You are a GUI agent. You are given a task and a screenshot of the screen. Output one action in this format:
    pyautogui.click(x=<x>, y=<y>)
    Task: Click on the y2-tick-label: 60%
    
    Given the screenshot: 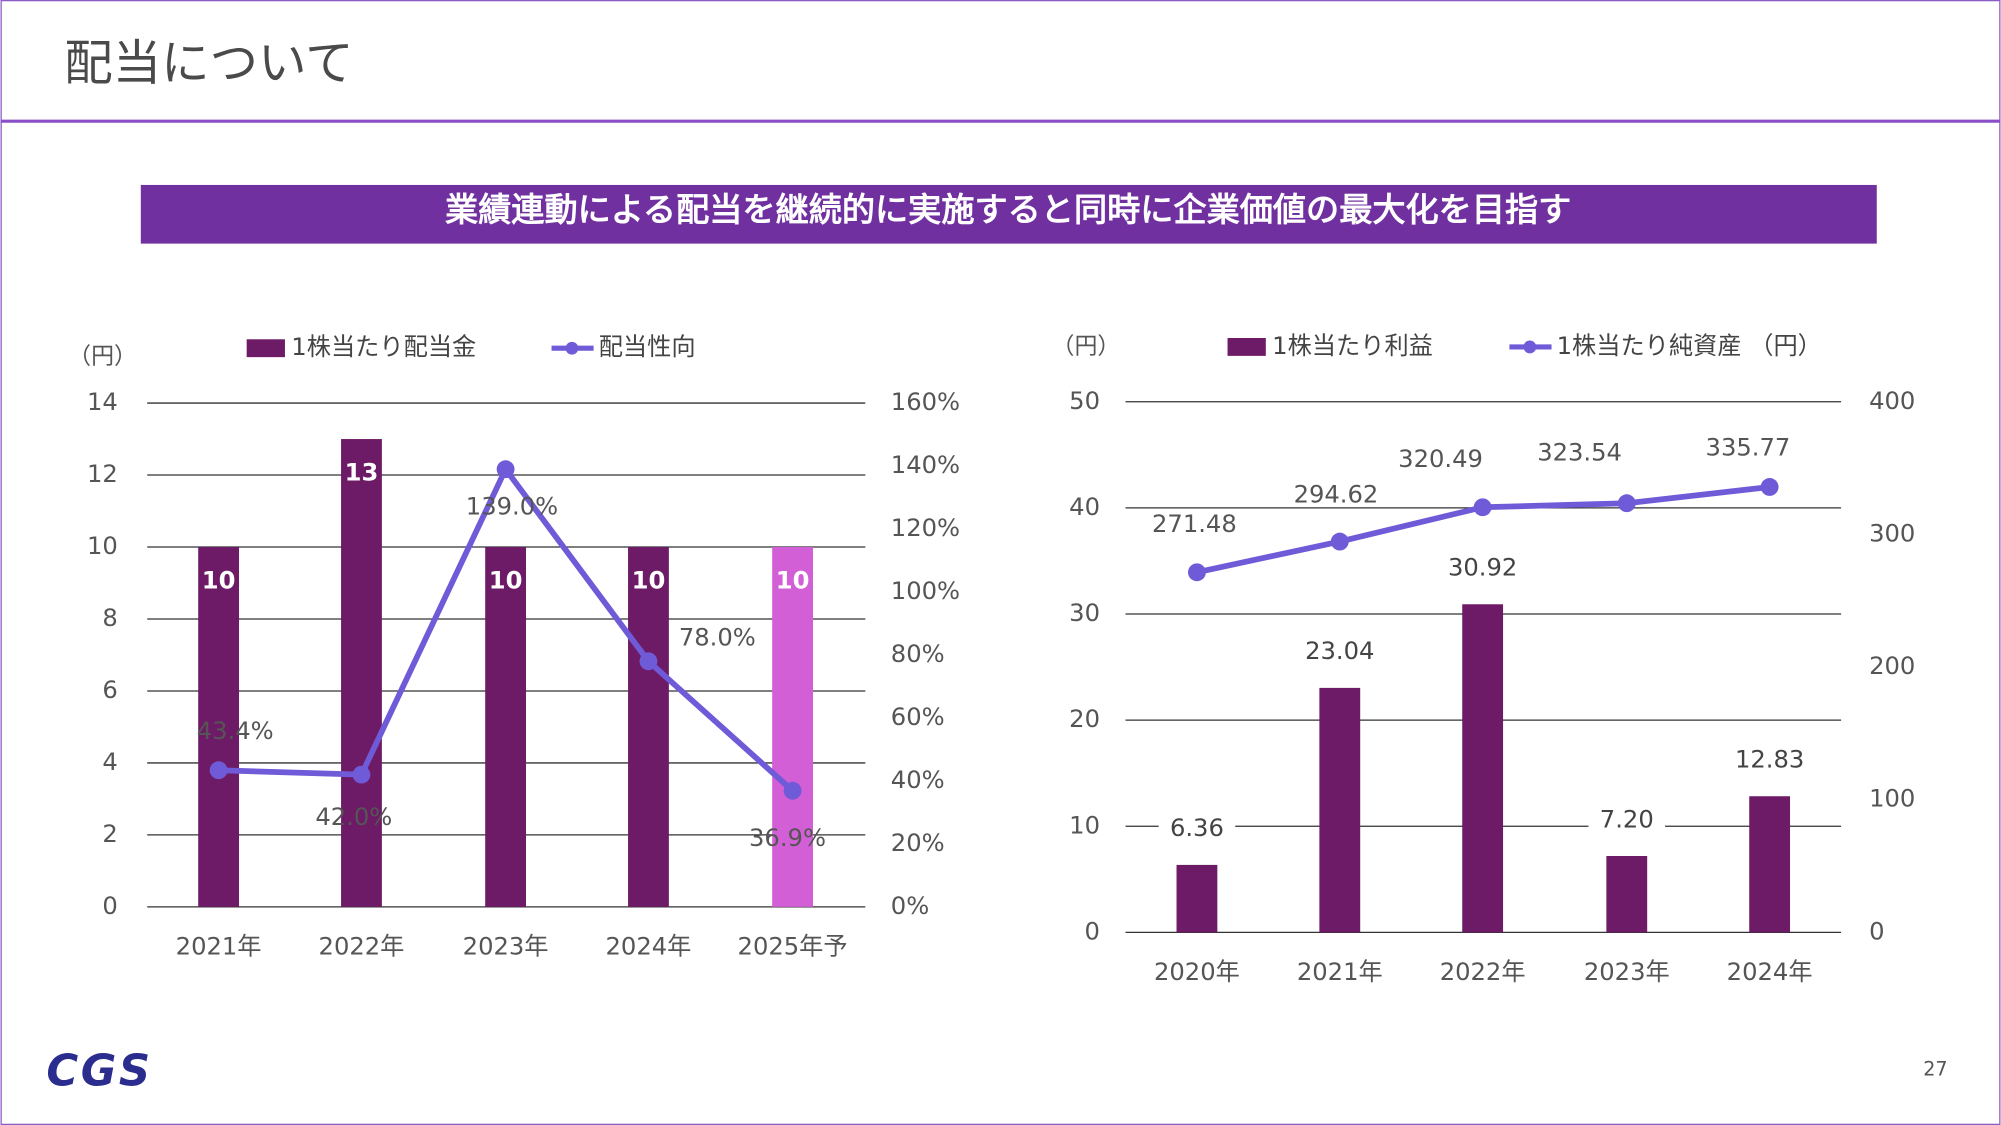 What is the action you would take?
    pyautogui.click(x=918, y=717)
    